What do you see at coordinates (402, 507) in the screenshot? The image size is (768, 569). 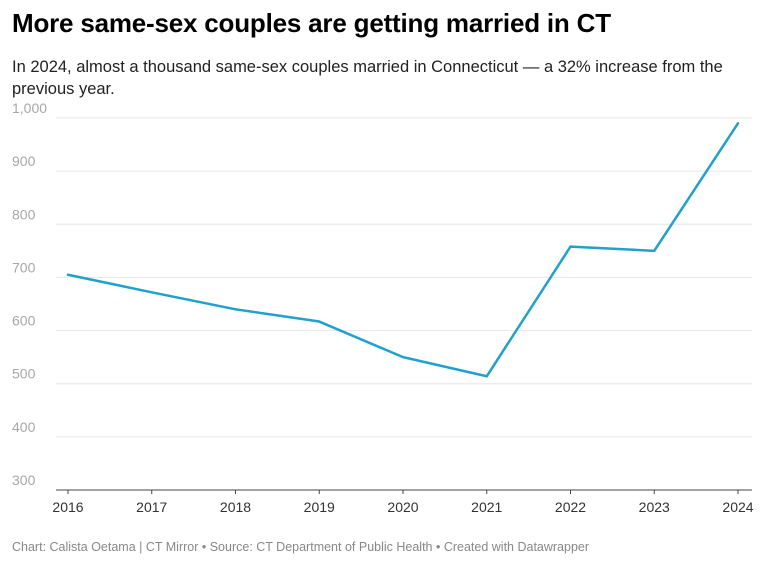 I see `x-tick-label-2020: 2020` at bounding box center [402, 507].